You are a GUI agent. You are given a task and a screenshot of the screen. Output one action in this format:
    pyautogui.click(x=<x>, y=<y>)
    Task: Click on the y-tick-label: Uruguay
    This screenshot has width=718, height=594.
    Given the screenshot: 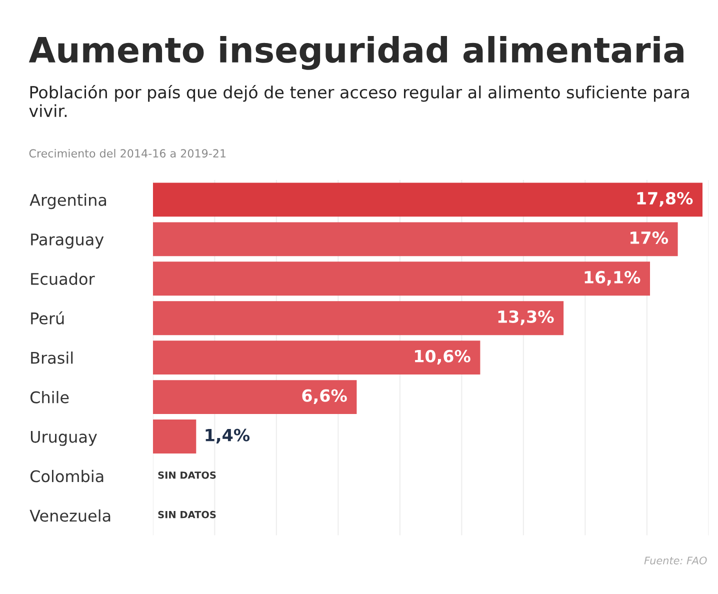 What is the action you would take?
    pyautogui.click(x=63, y=438)
    